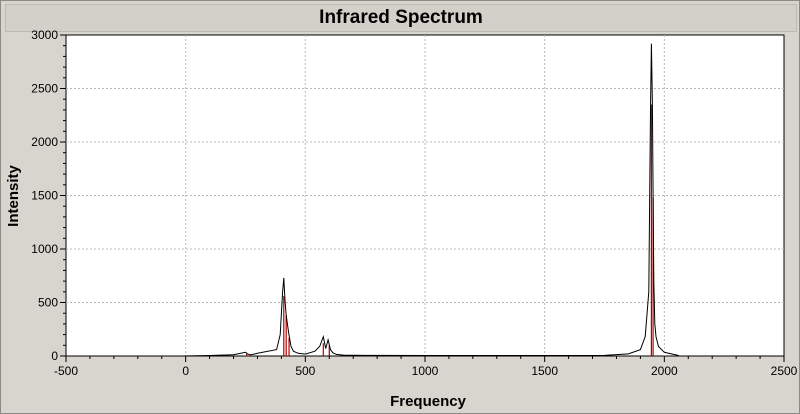 The width and height of the screenshot is (800, 414). What do you see at coordinates (425, 371) in the screenshot?
I see `x-tick-label: 1000` at bounding box center [425, 371].